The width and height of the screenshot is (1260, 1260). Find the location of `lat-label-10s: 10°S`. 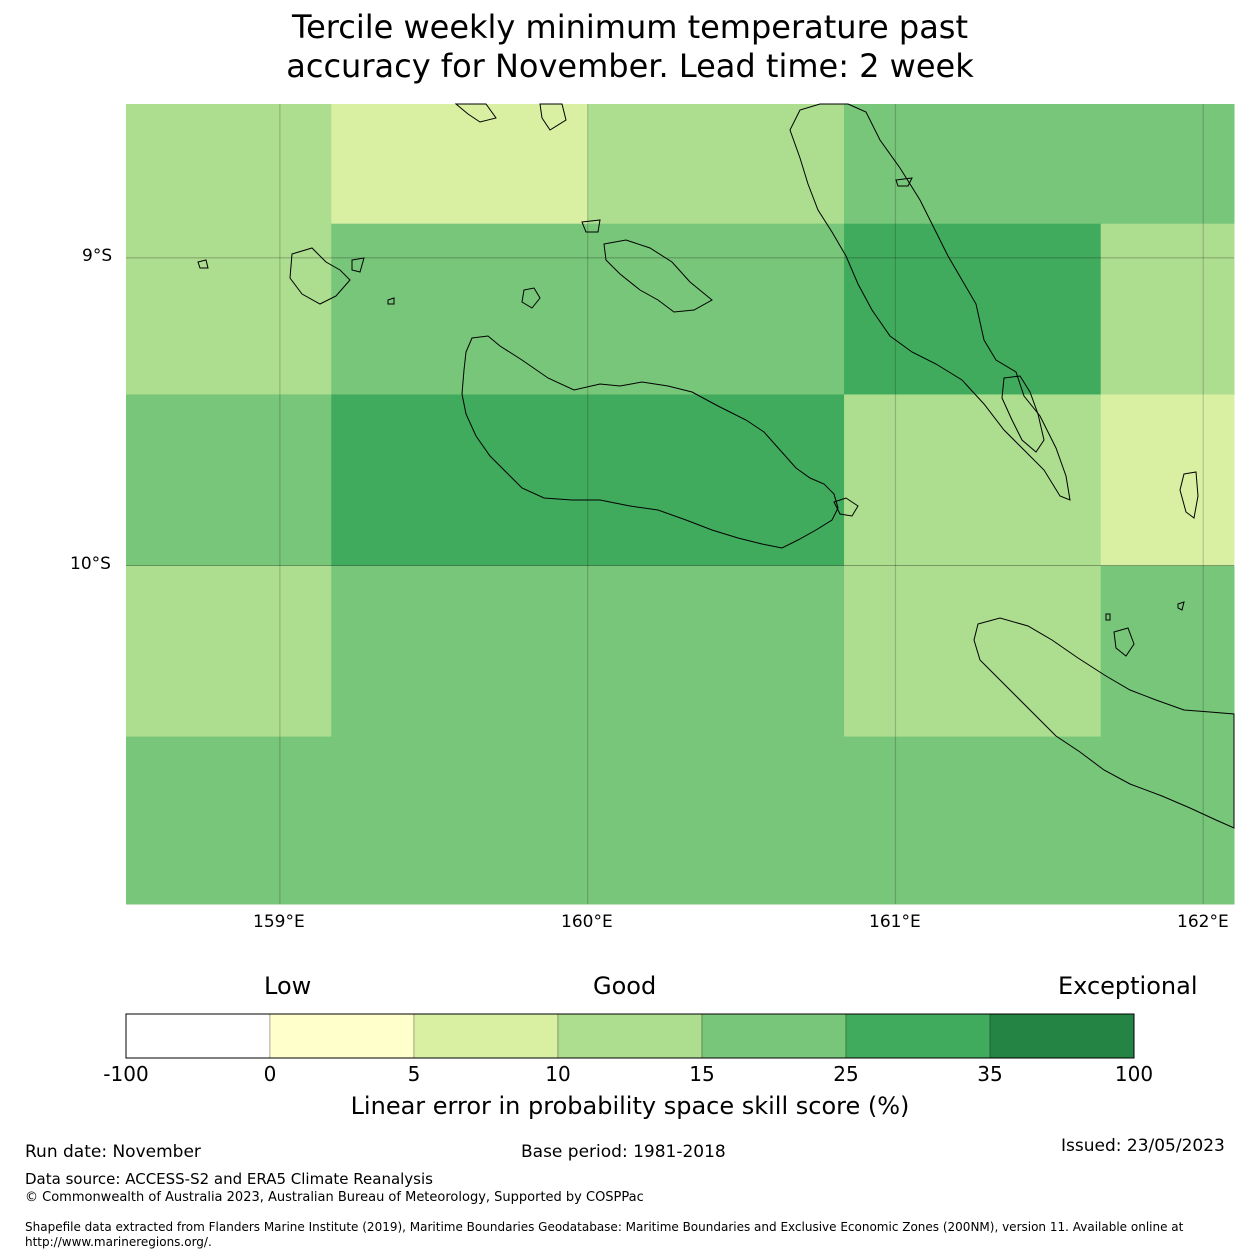

lat-label-10s: 10°S is located at coordinates (90, 564).